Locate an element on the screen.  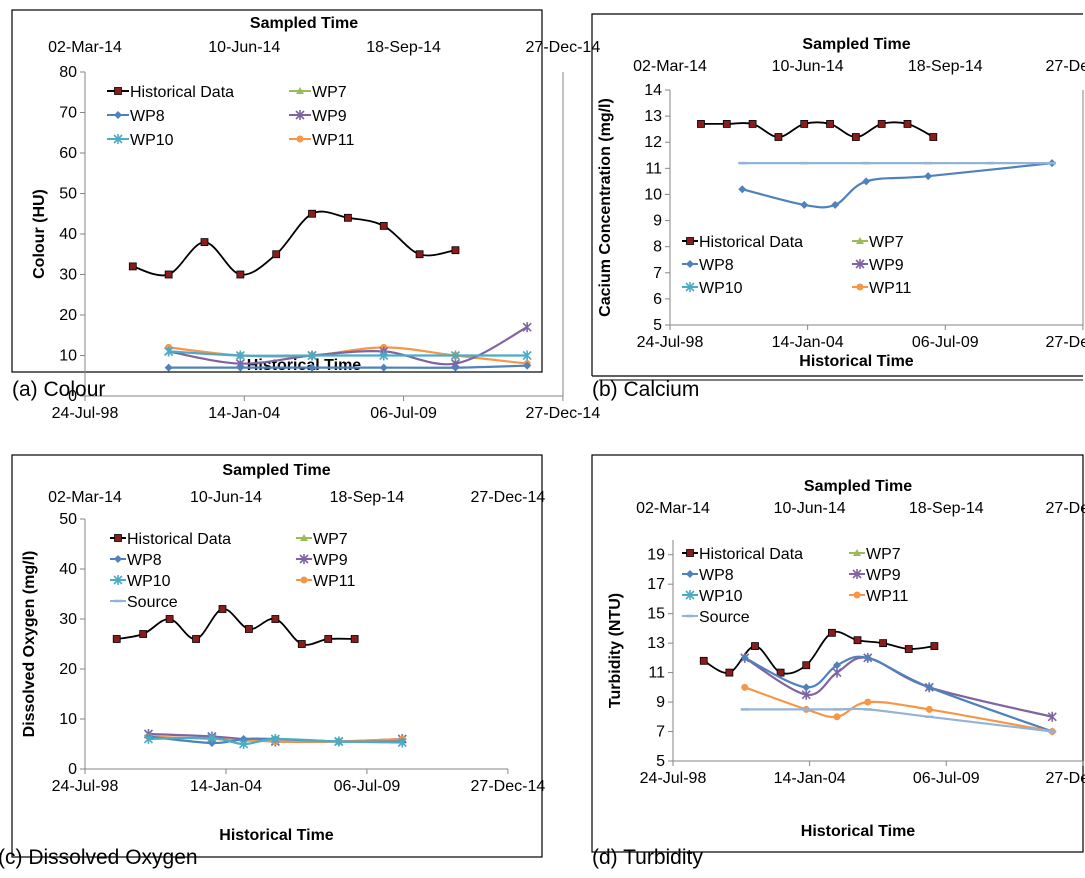
series-line-wp10 is located at coordinates (348, 353).